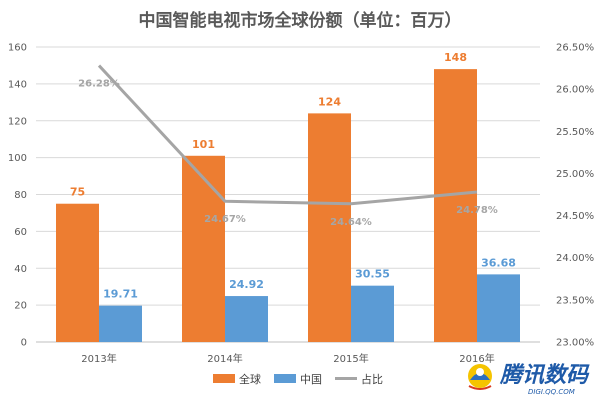  Describe the element at coordinates (77, 192) in the screenshot. I see `bar-data-label: 75` at that location.